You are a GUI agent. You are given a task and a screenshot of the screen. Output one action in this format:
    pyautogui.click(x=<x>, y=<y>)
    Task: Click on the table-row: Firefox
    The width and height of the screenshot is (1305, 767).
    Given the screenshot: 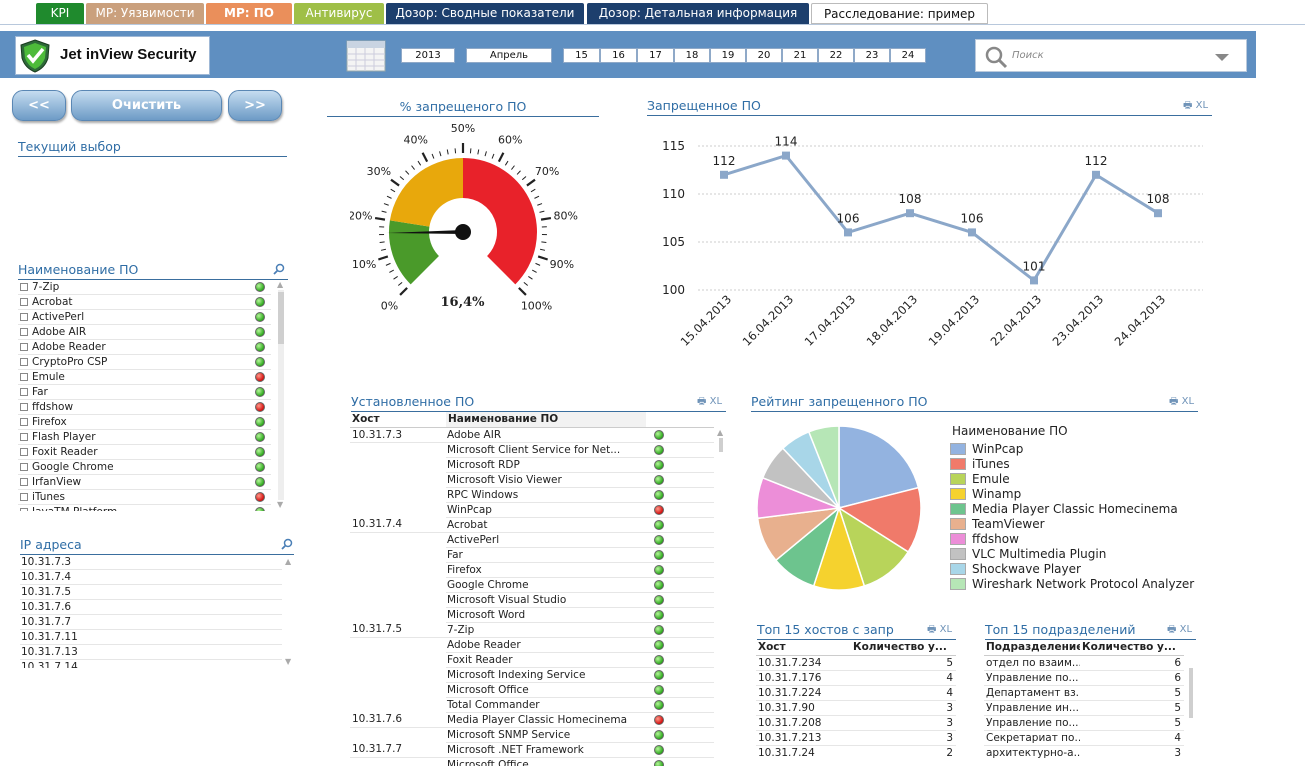 What is the action you would take?
    pyautogui.click(x=532, y=570)
    